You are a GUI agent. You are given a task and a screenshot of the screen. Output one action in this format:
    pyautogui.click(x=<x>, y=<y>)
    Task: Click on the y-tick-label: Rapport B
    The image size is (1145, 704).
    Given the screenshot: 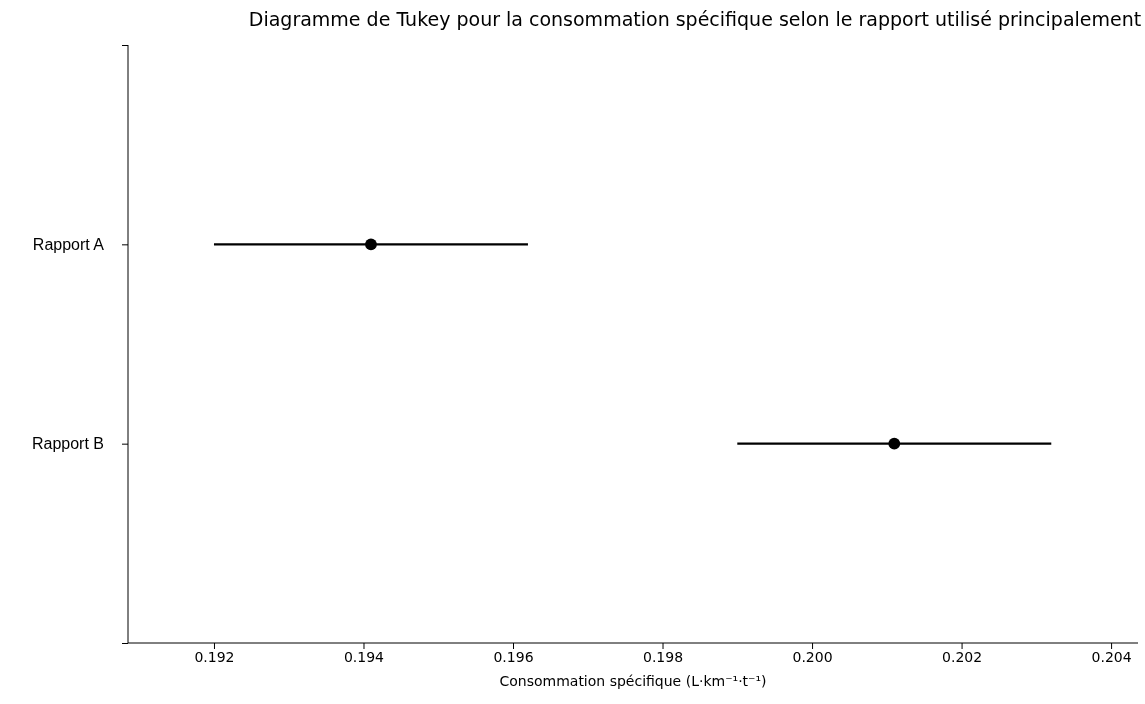 What is the action you would take?
    pyautogui.click(x=67, y=444)
    